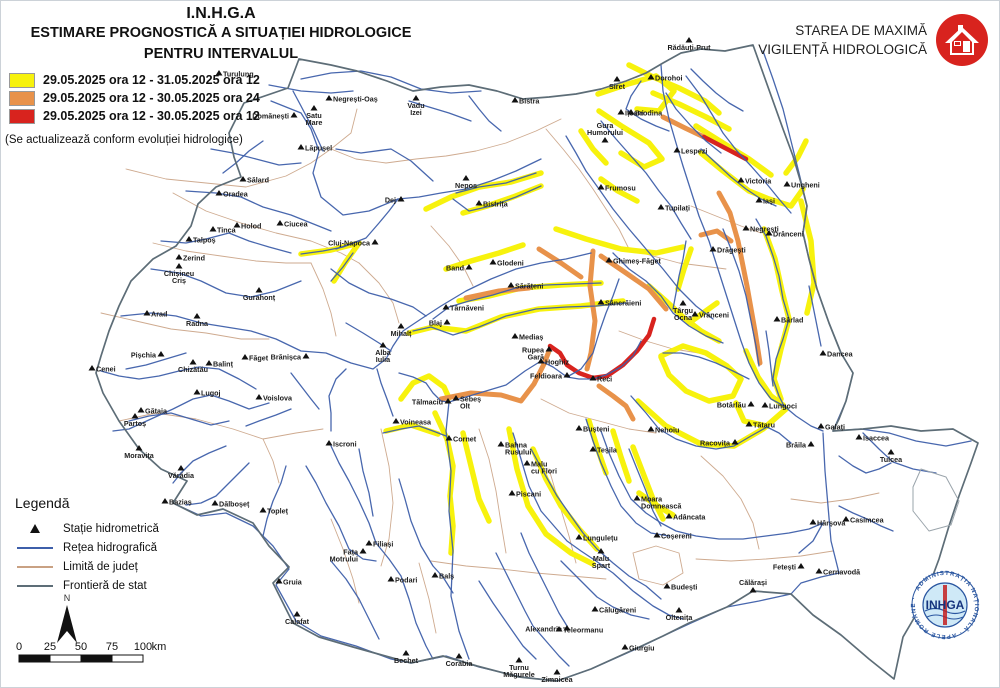 This screenshot has height=688, width=1000. I want to click on scale-tick: 100, so click(143, 647).